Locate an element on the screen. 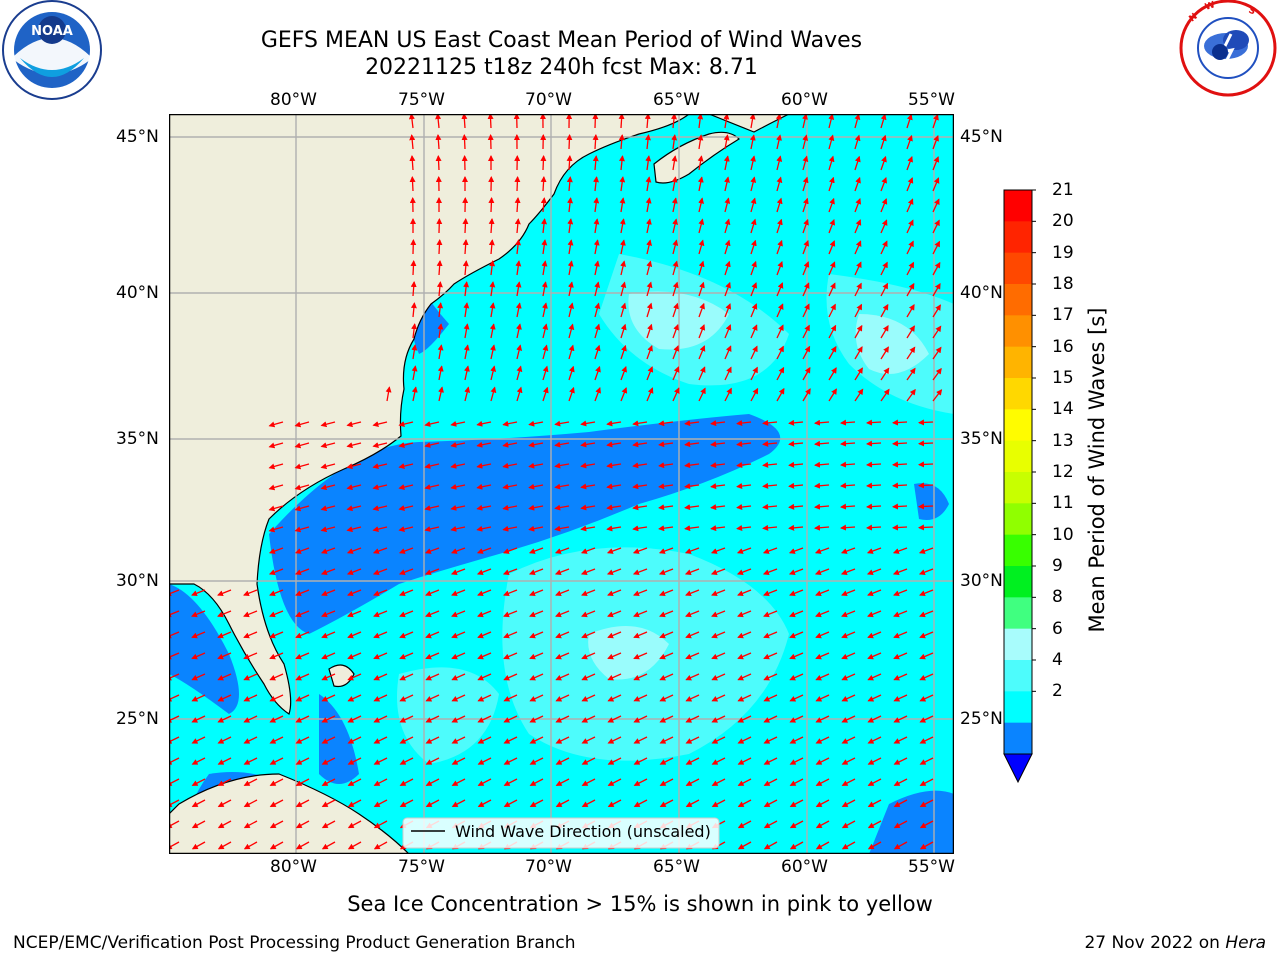  lon-label-bottom-55w: 55°W is located at coordinates (931, 867).